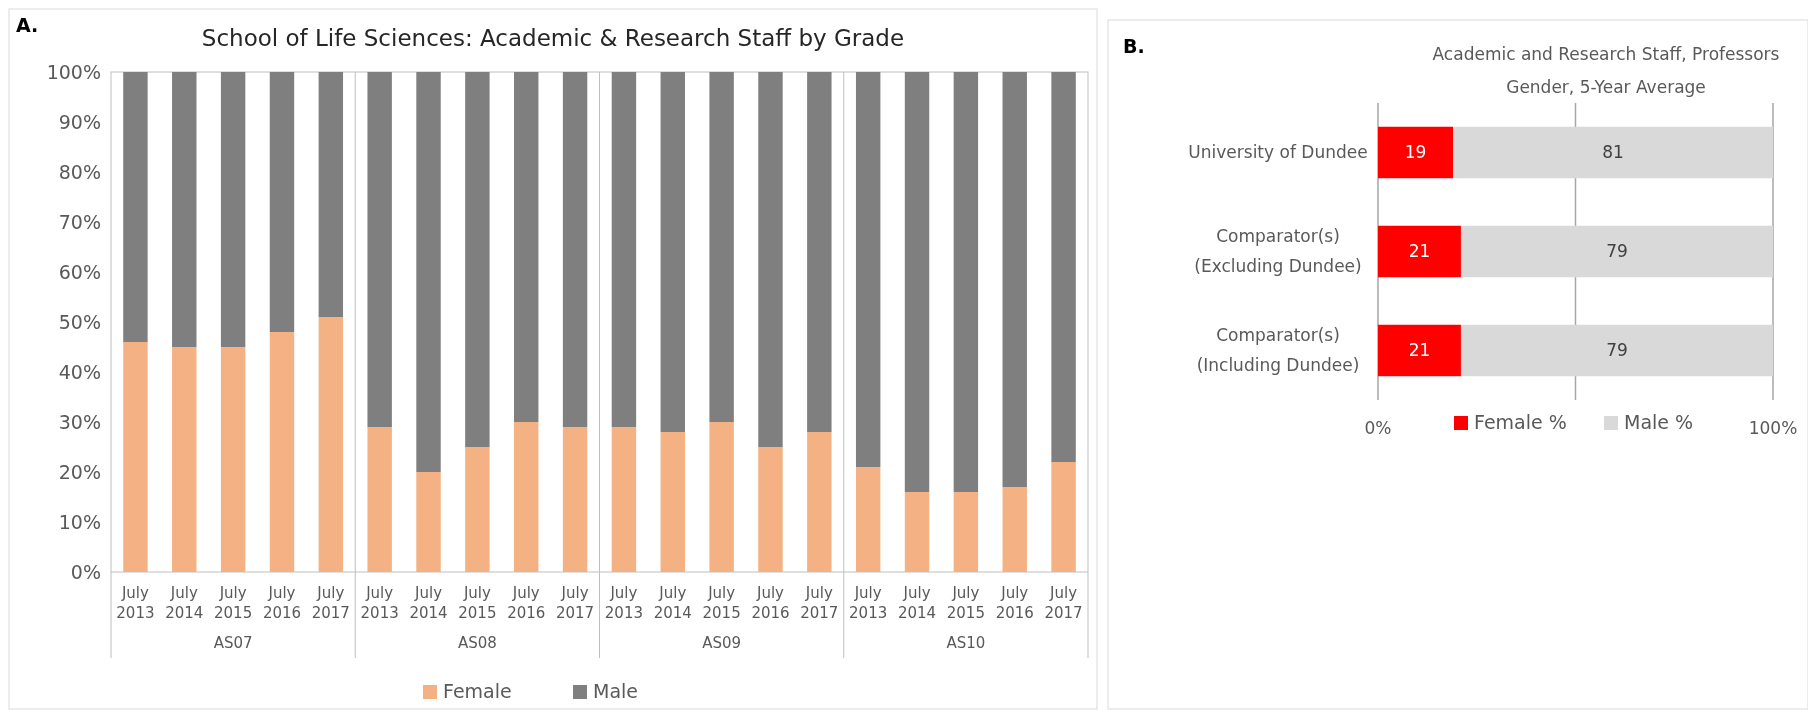 The image size is (1818, 710). I want to click on chart-subtitle: Gender, 5-Year Average, so click(1606, 87).